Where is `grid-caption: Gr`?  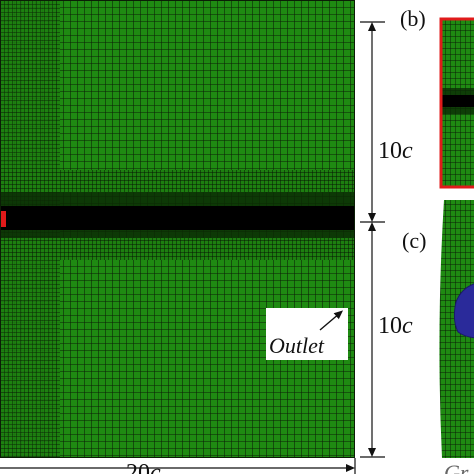
grid-caption: Gr is located at coordinates (456, 467).